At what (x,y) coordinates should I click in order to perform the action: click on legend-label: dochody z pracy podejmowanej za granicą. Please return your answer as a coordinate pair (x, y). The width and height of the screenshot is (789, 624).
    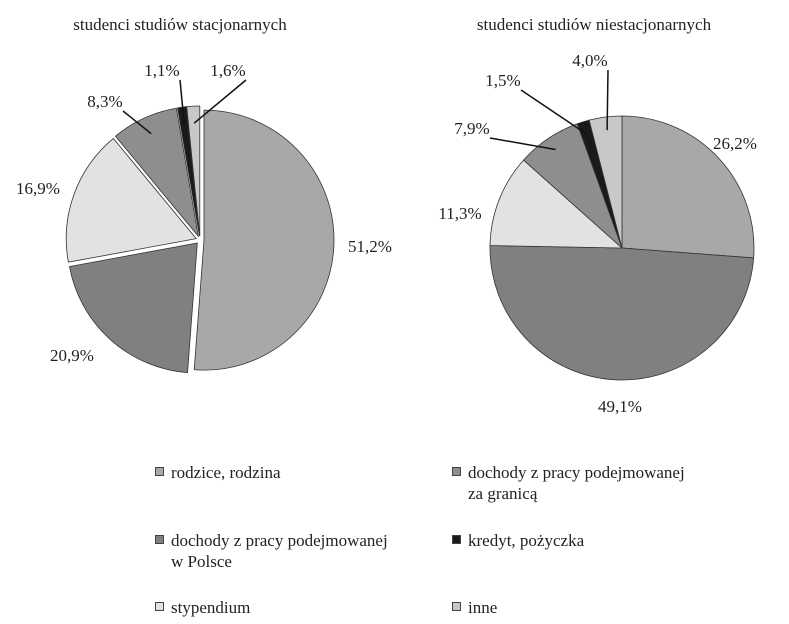
    Looking at the image, I should click on (576, 483).